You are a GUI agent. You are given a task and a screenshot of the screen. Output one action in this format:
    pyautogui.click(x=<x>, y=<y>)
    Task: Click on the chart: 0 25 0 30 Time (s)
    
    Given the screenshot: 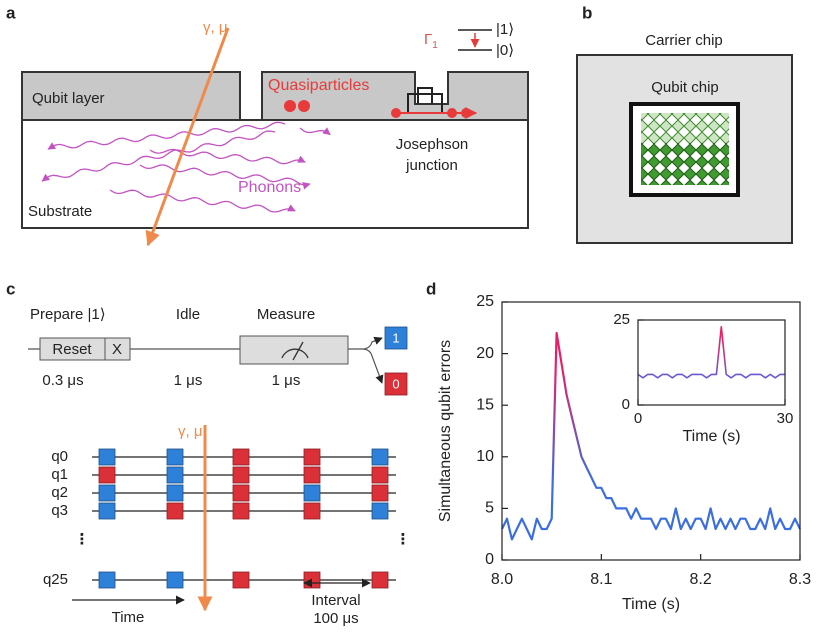 What is the action you would take?
    pyautogui.click(x=703, y=378)
    